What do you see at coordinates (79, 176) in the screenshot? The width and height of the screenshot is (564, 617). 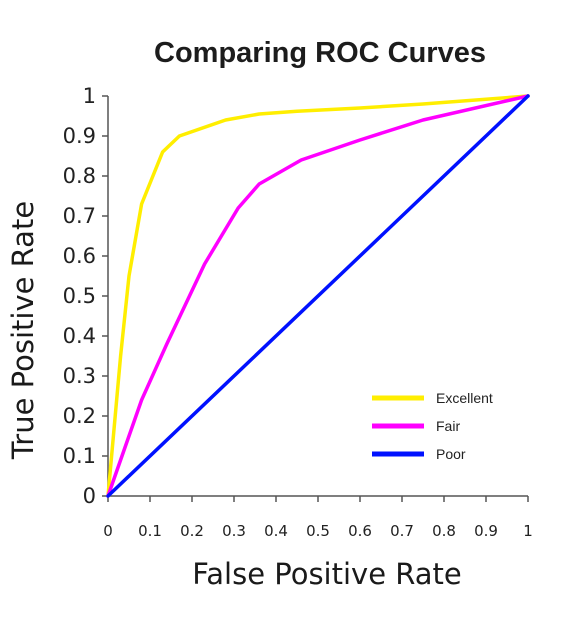 I see `y-tick-label: 0.8` at bounding box center [79, 176].